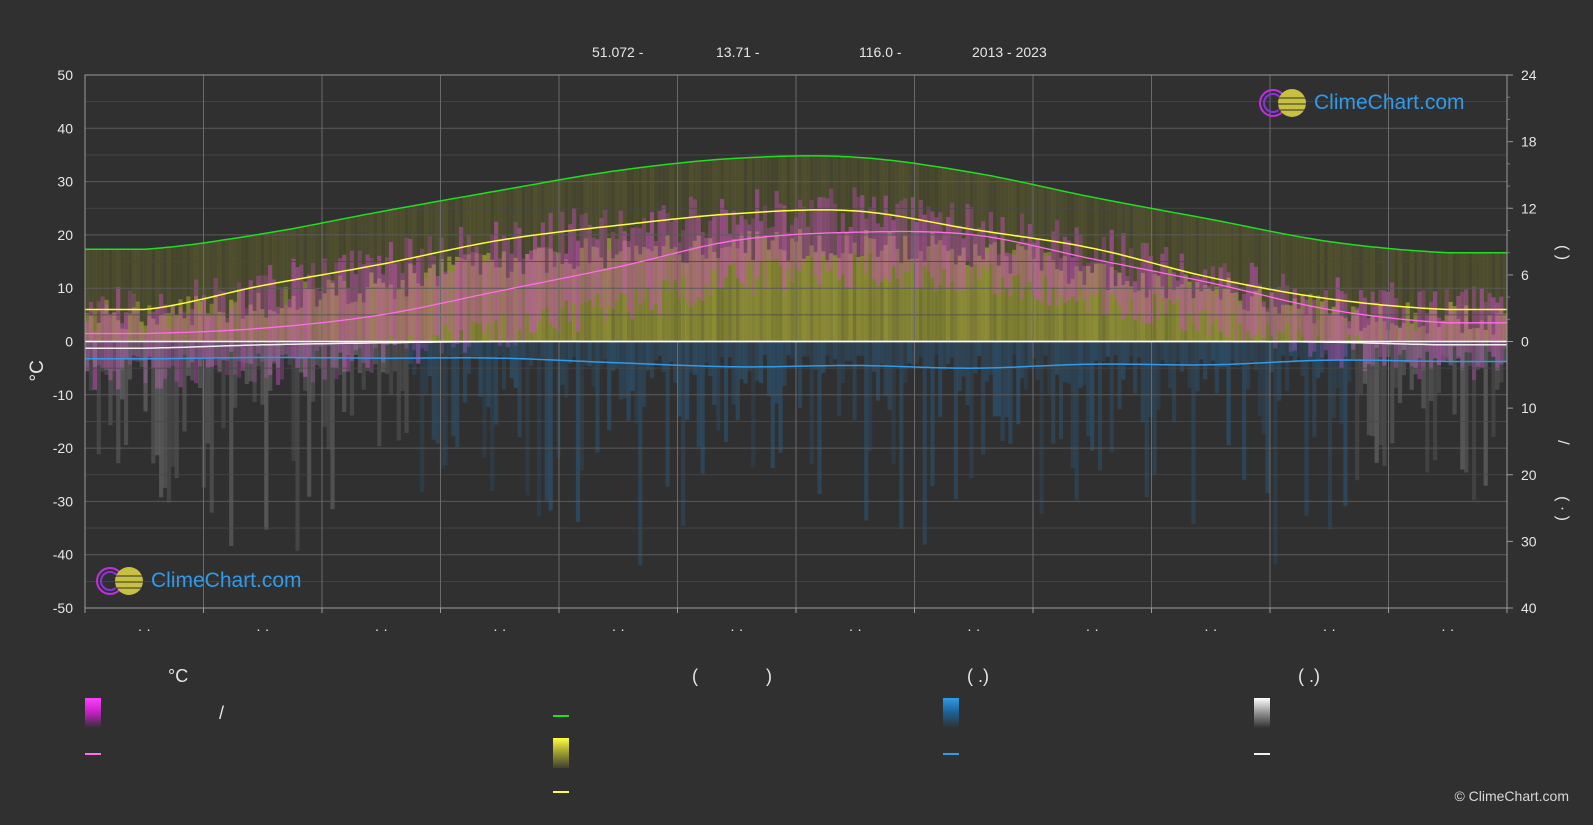 This screenshot has width=1593, height=825. What do you see at coordinates (198, 581) in the screenshot?
I see `logo-bottom: ClimeChart.com` at bounding box center [198, 581].